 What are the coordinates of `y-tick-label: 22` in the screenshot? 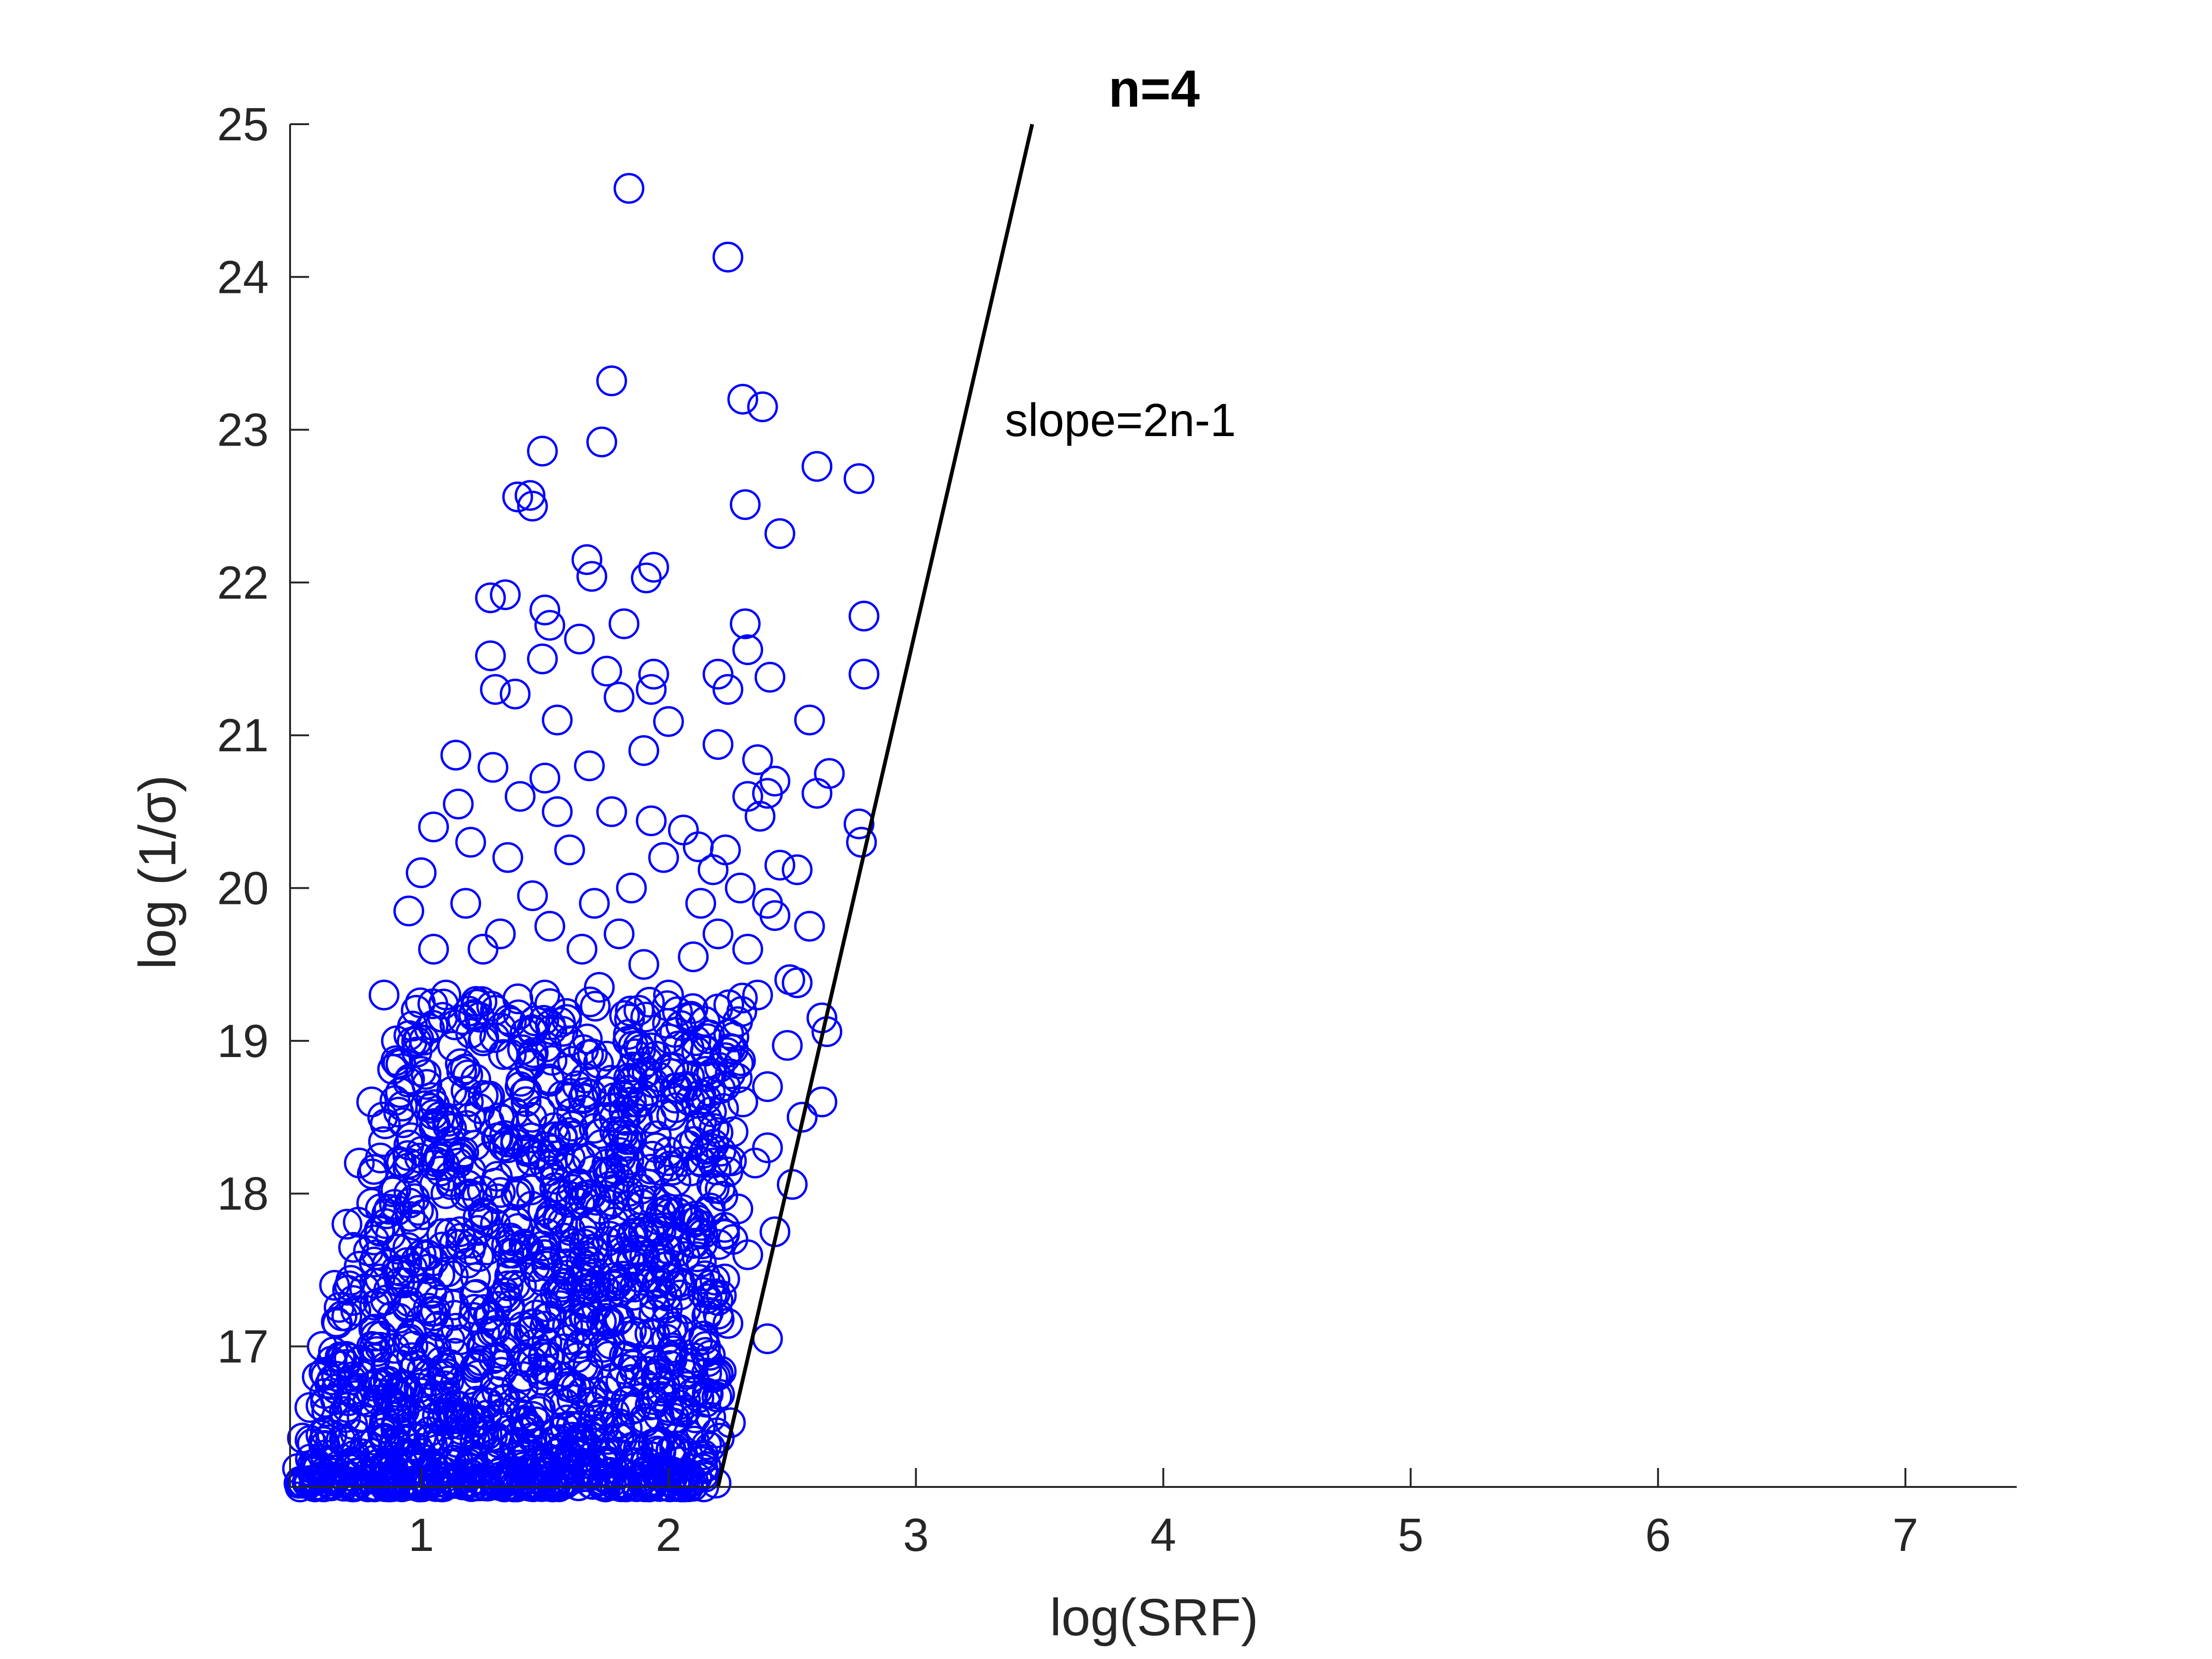 It's located at (243, 582).